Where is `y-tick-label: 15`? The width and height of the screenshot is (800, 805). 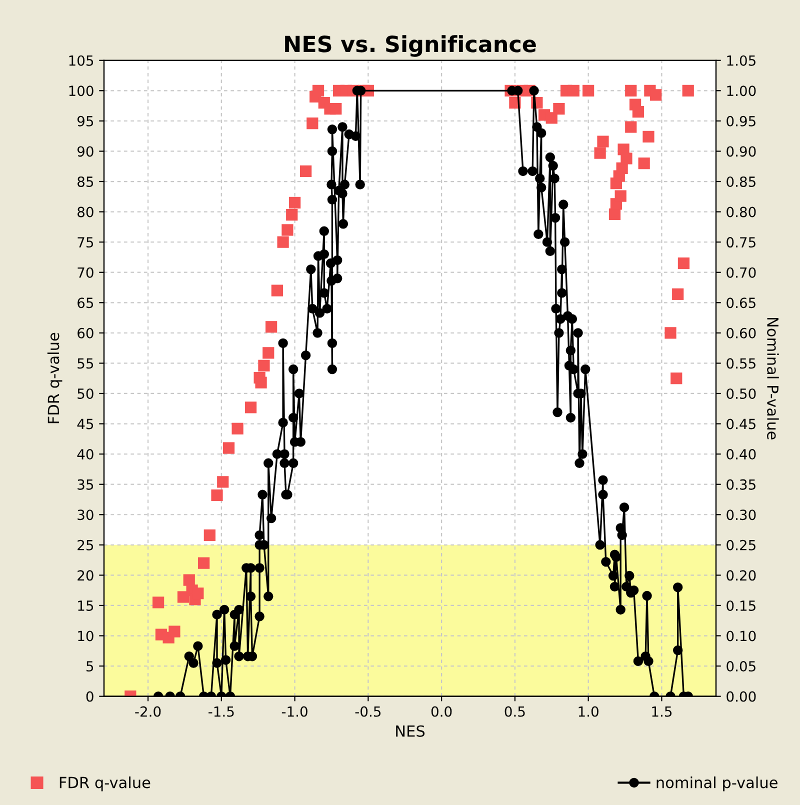
y-tick-label: 15 is located at coordinates (86, 605).